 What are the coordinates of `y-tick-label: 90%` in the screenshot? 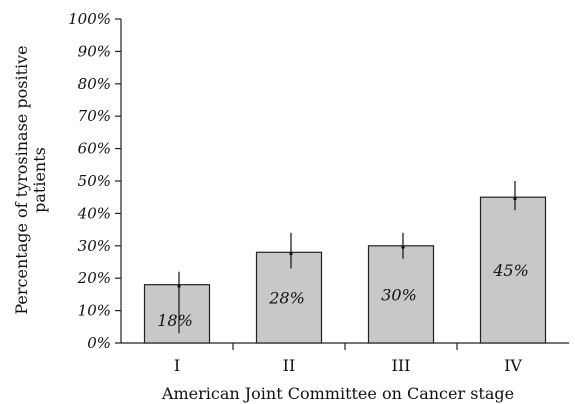 It's located at (94, 51).